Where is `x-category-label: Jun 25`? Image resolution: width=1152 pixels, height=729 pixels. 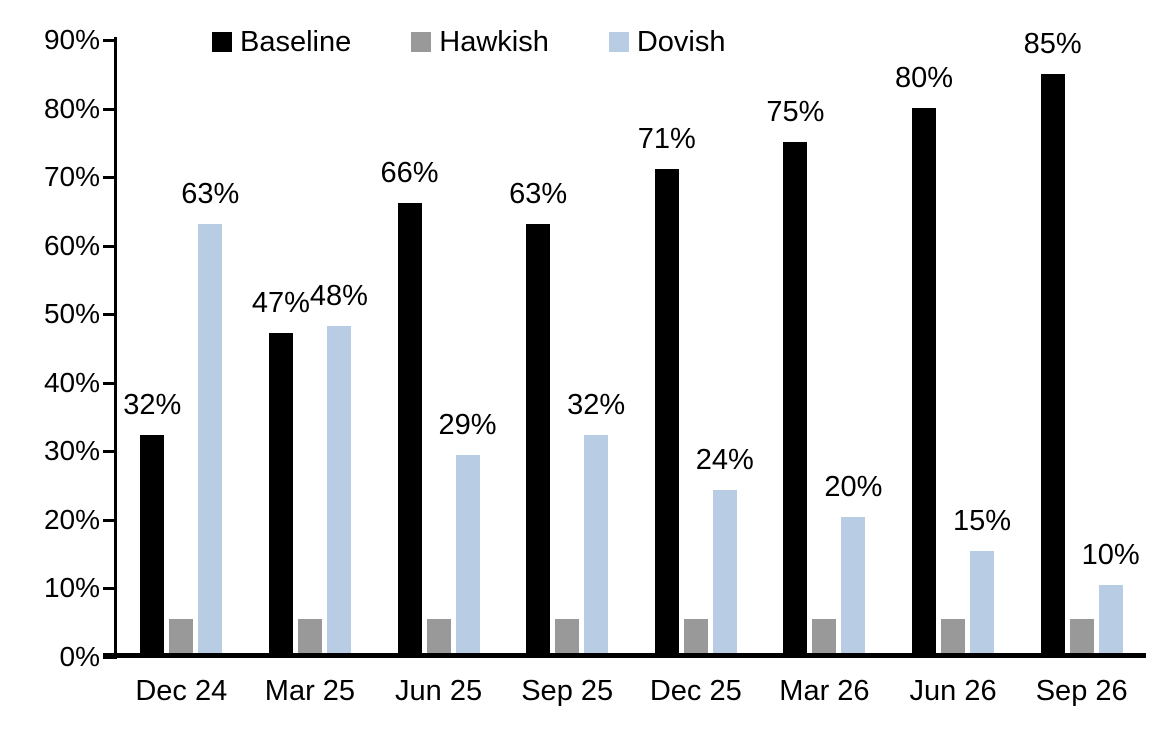
x-category-label: Jun 25 is located at coordinates (439, 691).